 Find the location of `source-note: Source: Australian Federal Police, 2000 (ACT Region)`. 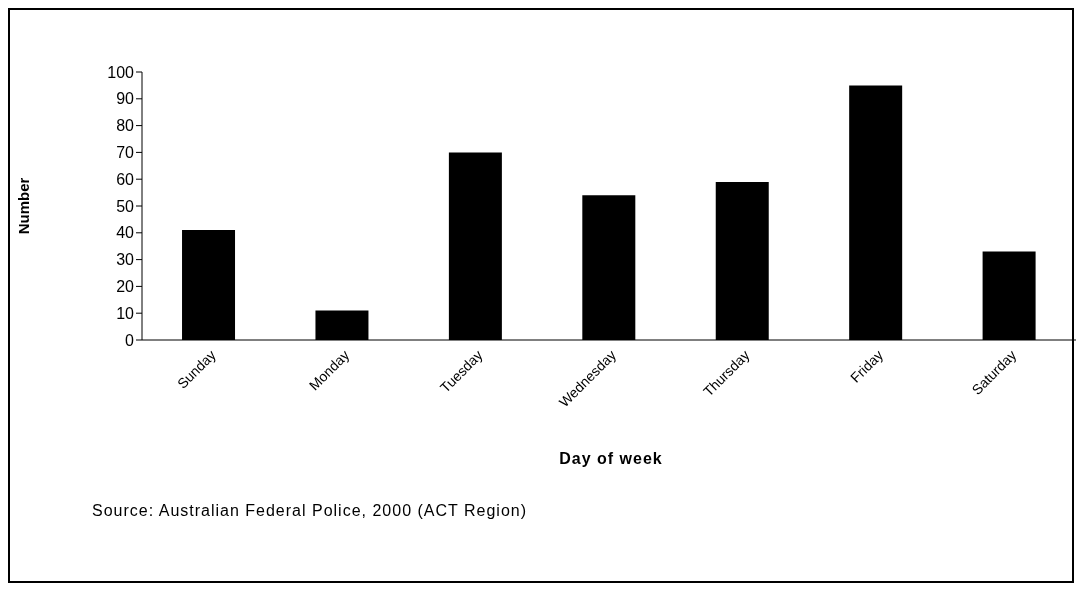

source-note: Source: Australian Federal Police, 2000 (ACT Region) is located at coordinates (310, 511).